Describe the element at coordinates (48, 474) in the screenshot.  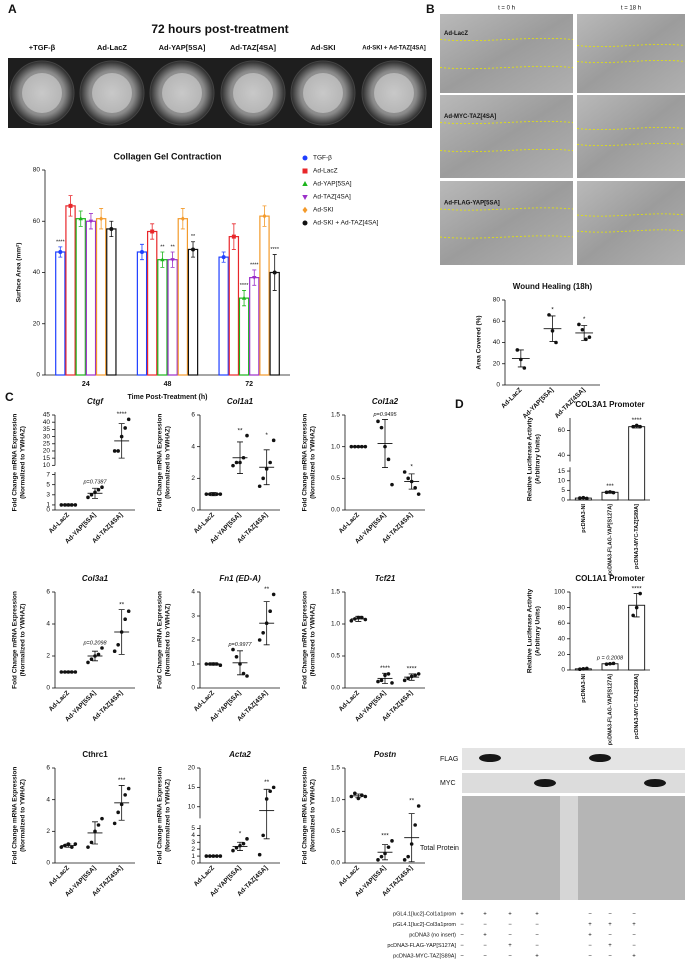
I see `y-tick-label: 7` at that location.